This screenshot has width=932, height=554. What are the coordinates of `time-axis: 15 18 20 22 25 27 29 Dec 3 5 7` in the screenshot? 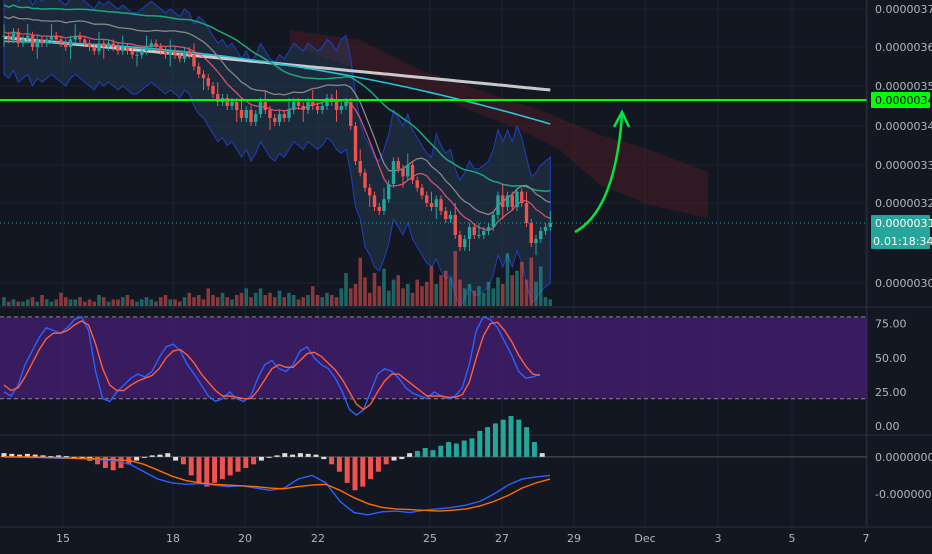 It's located at (463, 538).